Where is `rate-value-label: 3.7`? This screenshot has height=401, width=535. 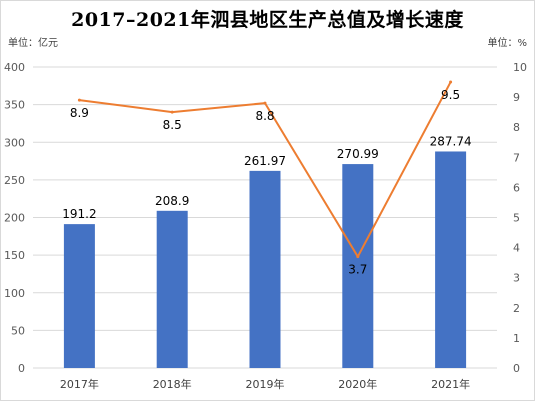 rate-value-label: 3.7 is located at coordinates (357, 270).